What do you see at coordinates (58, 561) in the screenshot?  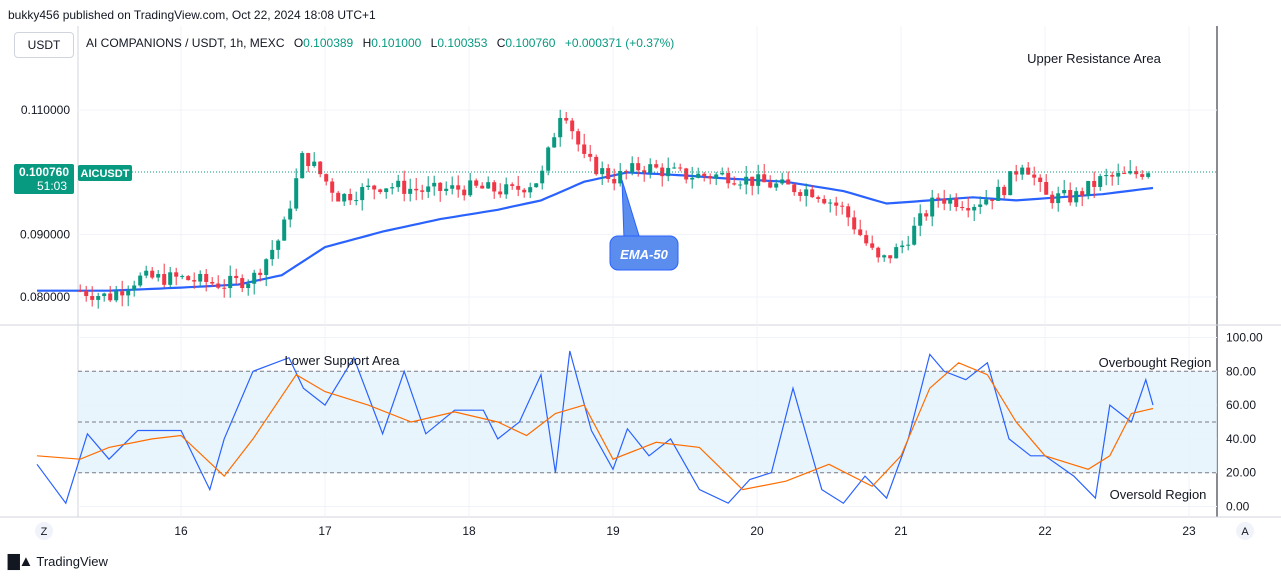 I see `footer-brand: ▇▲ TradingView` at bounding box center [58, 561].